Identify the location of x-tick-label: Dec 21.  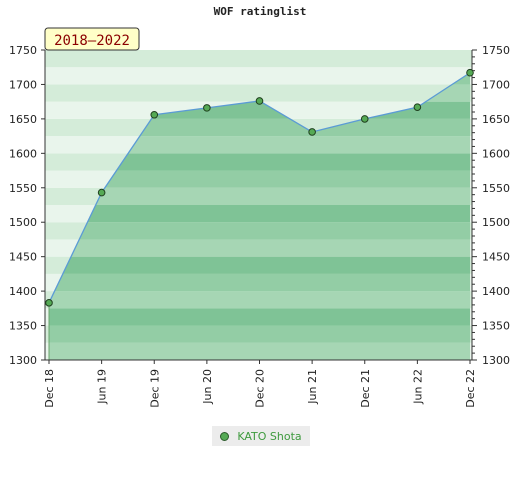
(365, 388).